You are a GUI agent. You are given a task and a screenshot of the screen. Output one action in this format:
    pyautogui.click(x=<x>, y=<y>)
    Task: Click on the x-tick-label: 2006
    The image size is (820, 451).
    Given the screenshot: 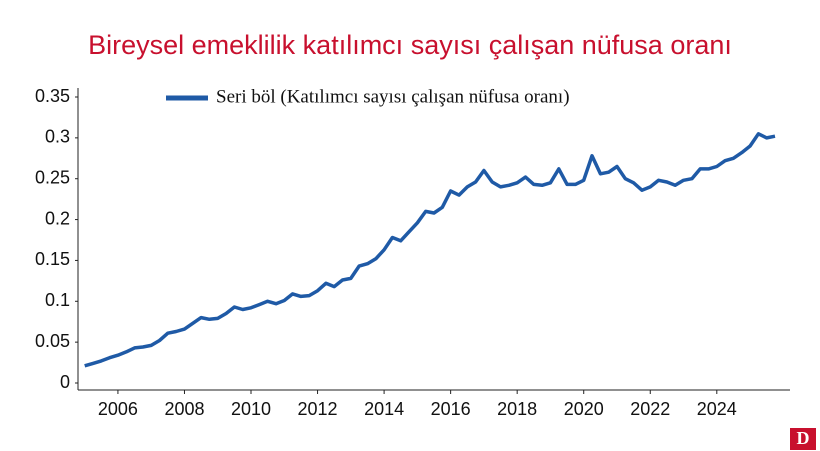 What is the action you would take?
    pyautogui.click(x=118, y=409)
    